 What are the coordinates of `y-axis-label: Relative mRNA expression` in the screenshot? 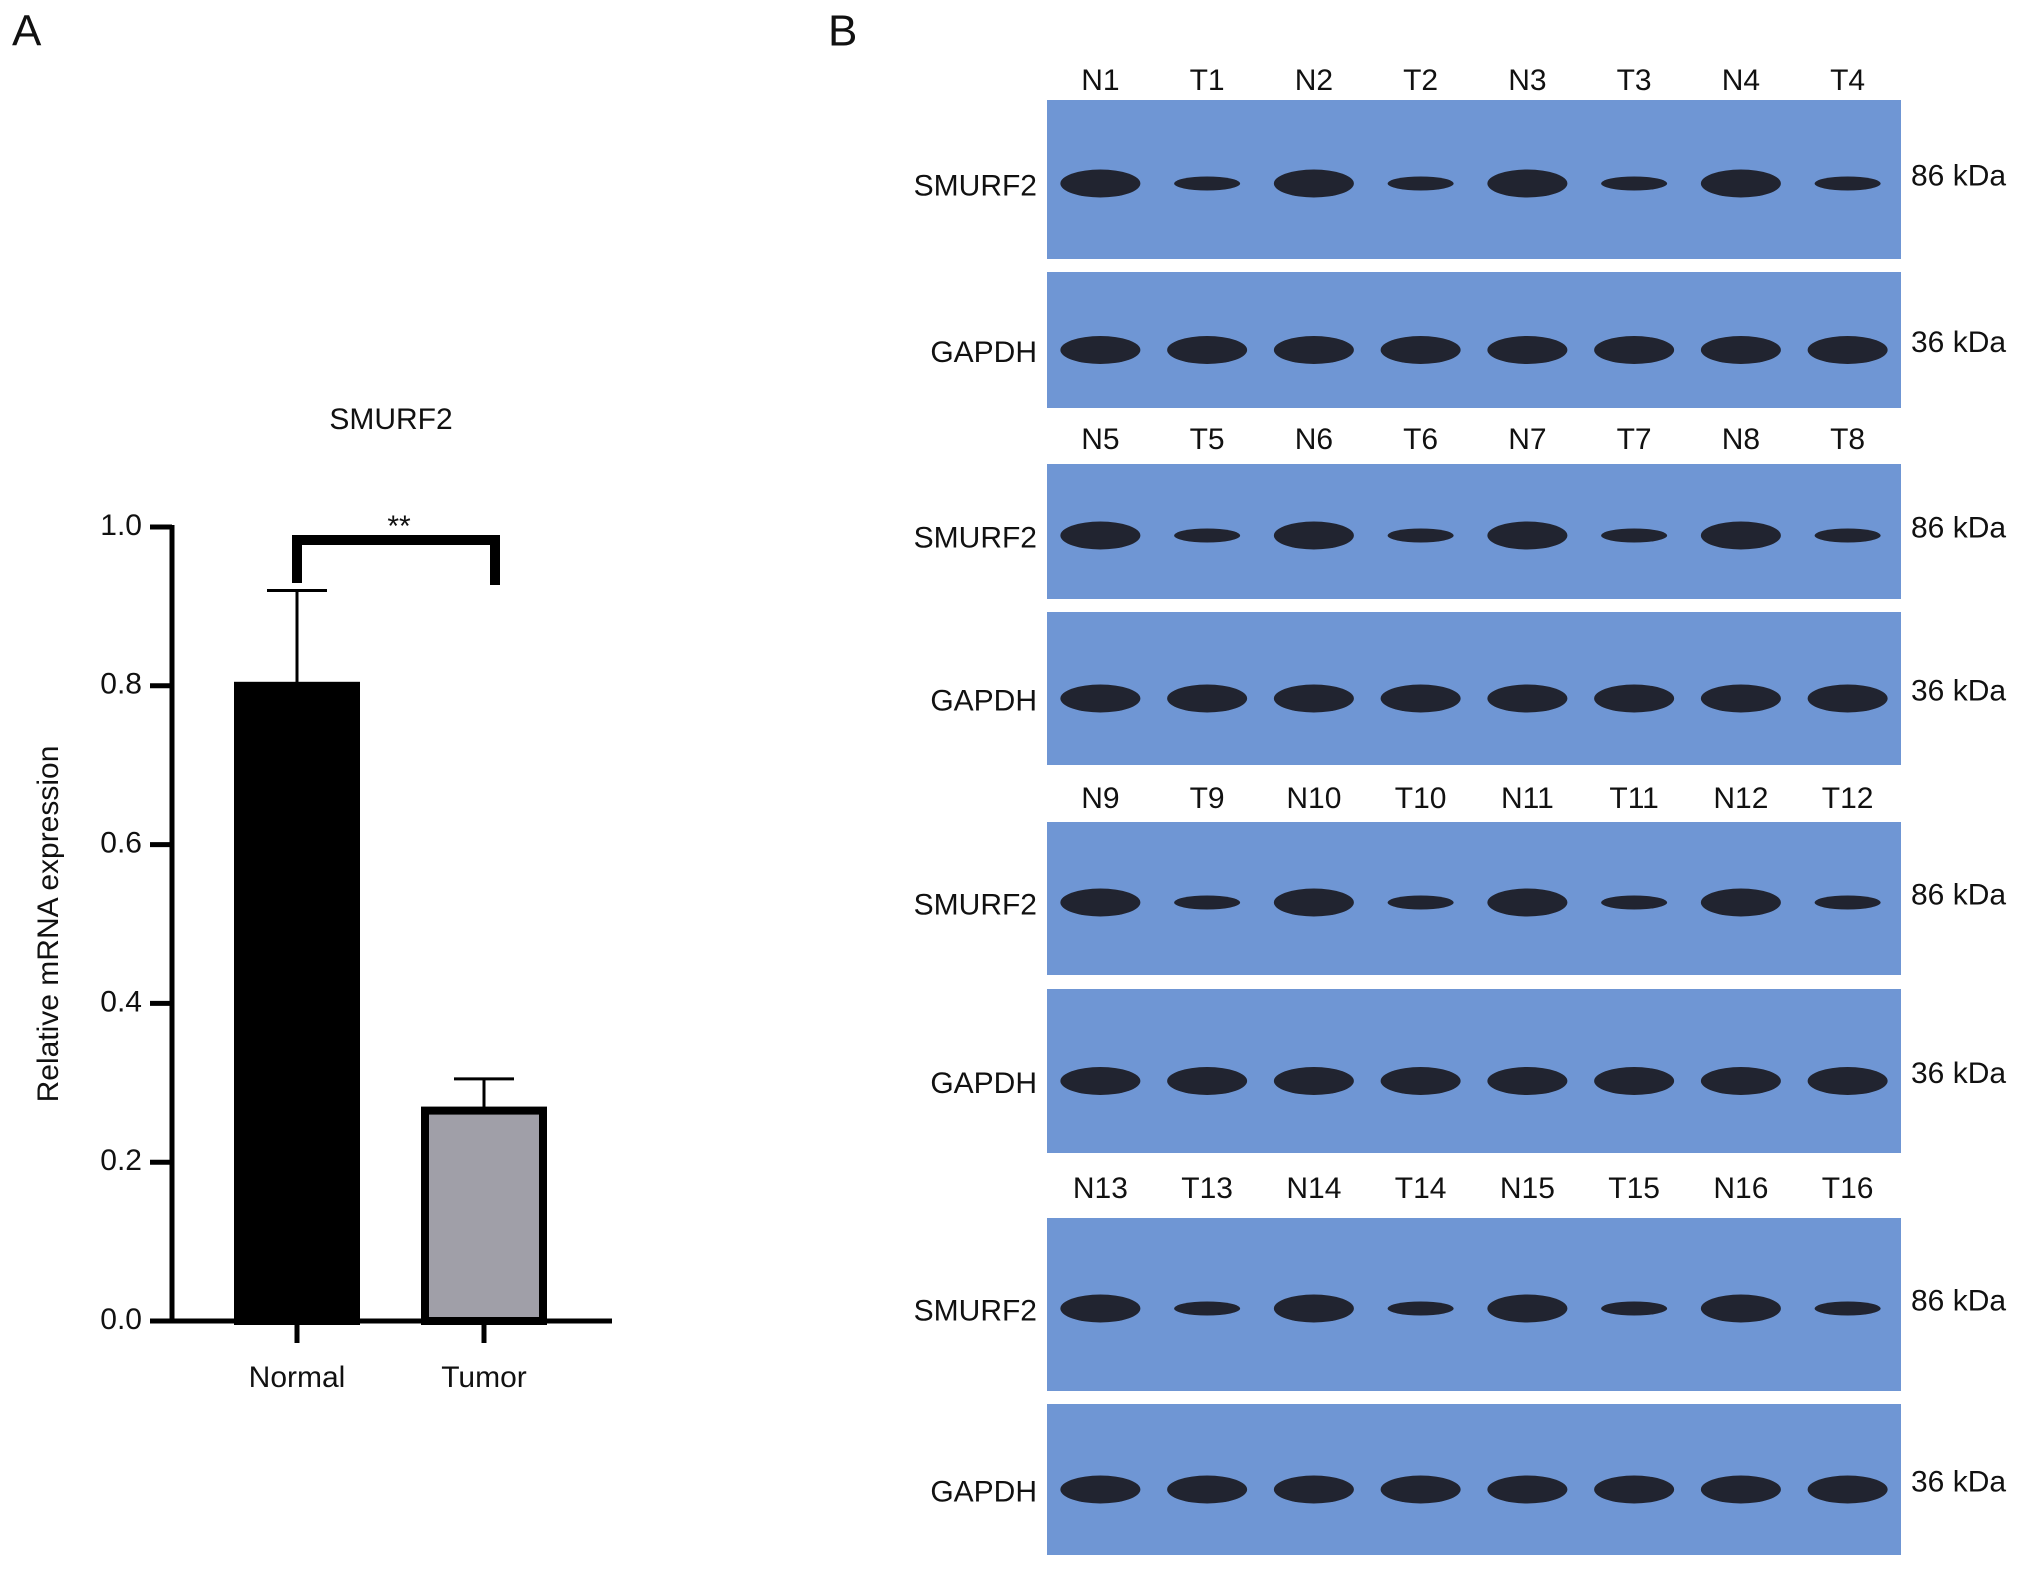 It's located at (48, 924).